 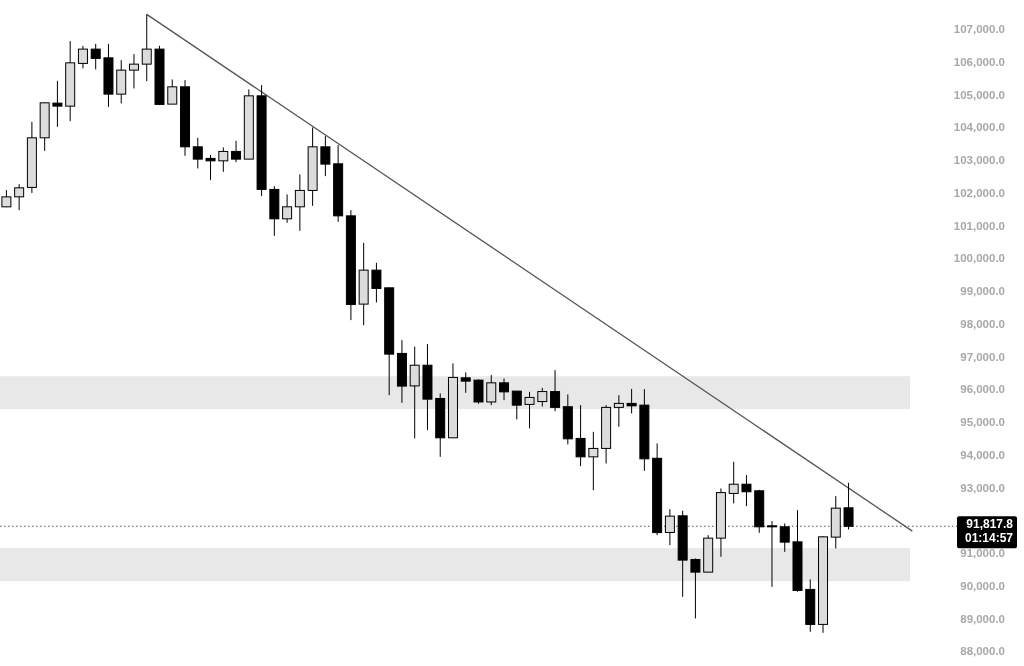 I want to click on y-tick-label: 88,000.0, so click(x=982, y=651).